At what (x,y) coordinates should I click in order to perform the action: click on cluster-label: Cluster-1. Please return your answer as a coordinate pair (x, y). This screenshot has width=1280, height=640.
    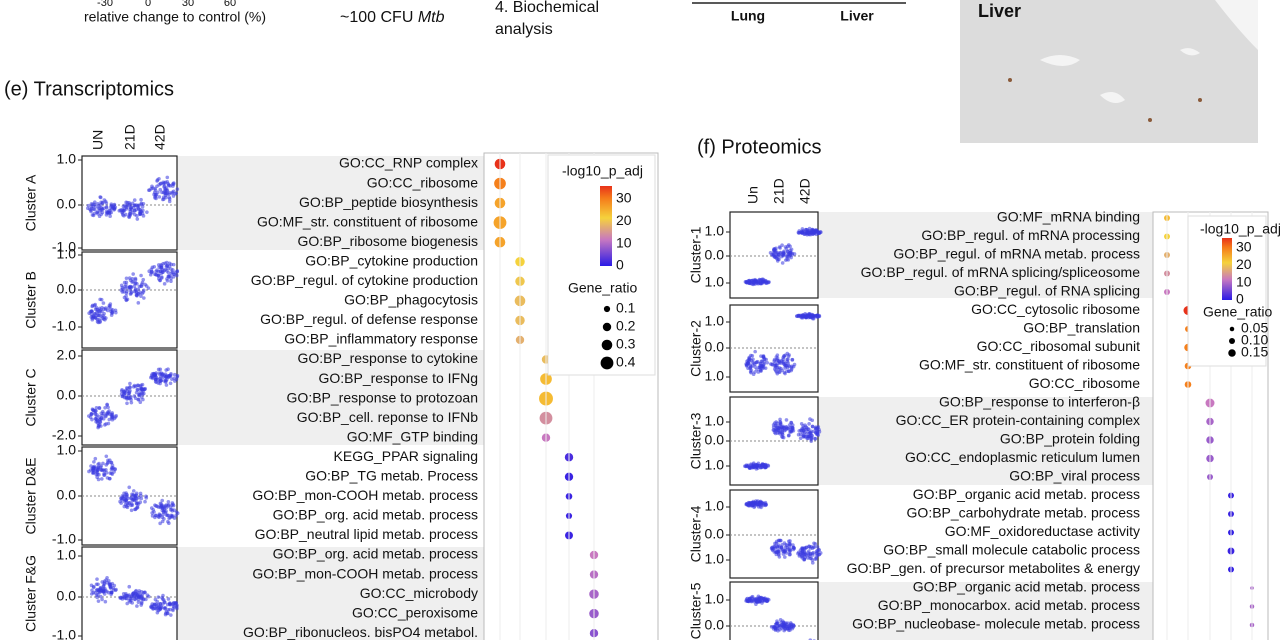
    Looking at the image, I should click on (696, 254).